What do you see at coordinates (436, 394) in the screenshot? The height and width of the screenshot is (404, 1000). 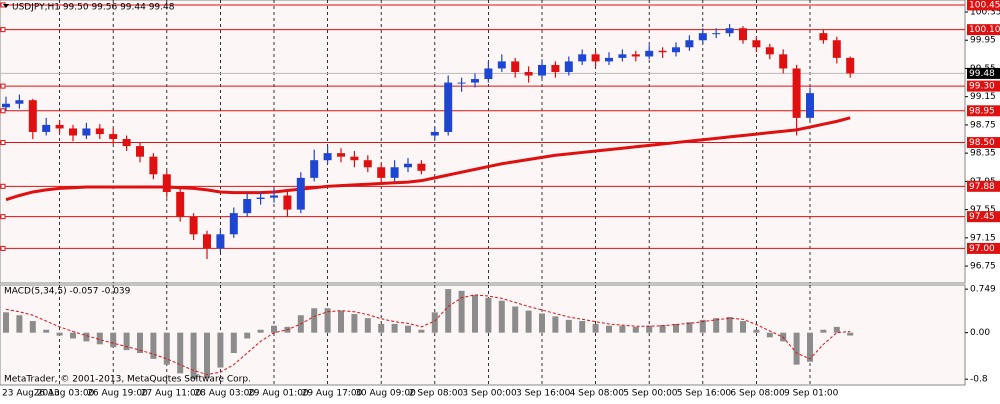 I see `x-tick-label: 2 Sep 08:00` at bounding box center [436, 394].